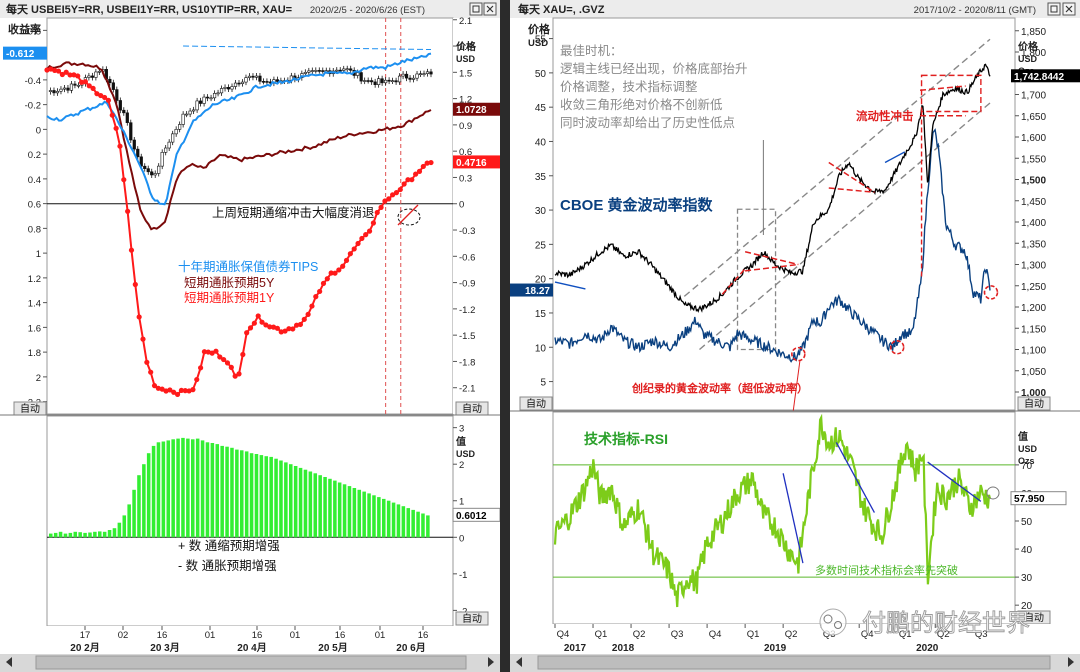  I want to click on hist-y-tick-label: 2, so click(461, 465).